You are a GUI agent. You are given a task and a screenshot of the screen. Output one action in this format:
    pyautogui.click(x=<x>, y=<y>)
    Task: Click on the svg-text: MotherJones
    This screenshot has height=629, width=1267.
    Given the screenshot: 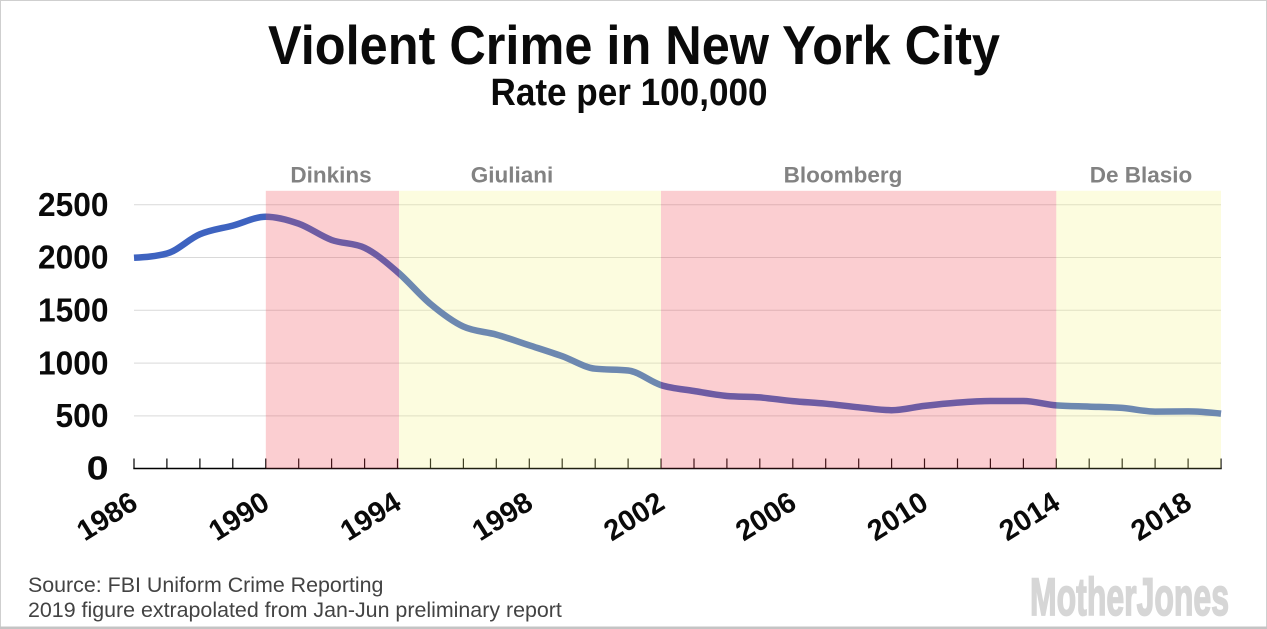 What is the action you would take?
    pyautogui.click(x=1129, y=597)
    